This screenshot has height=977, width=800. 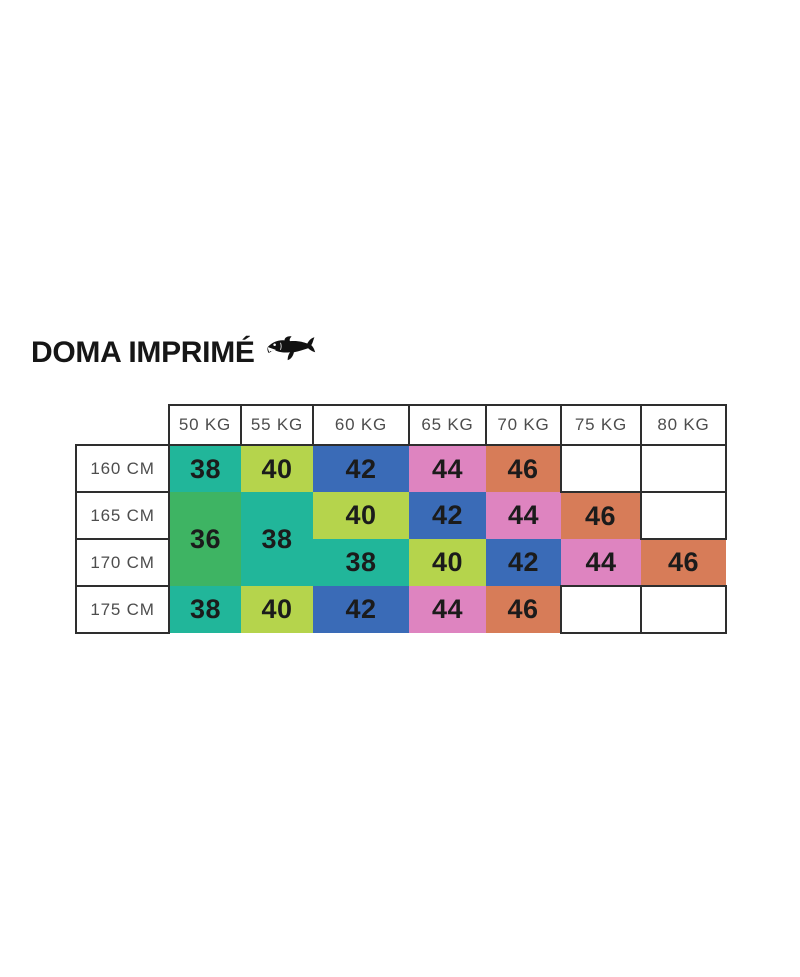 I want to click on weight-header: 80 KG, so click(x=683, y=425).